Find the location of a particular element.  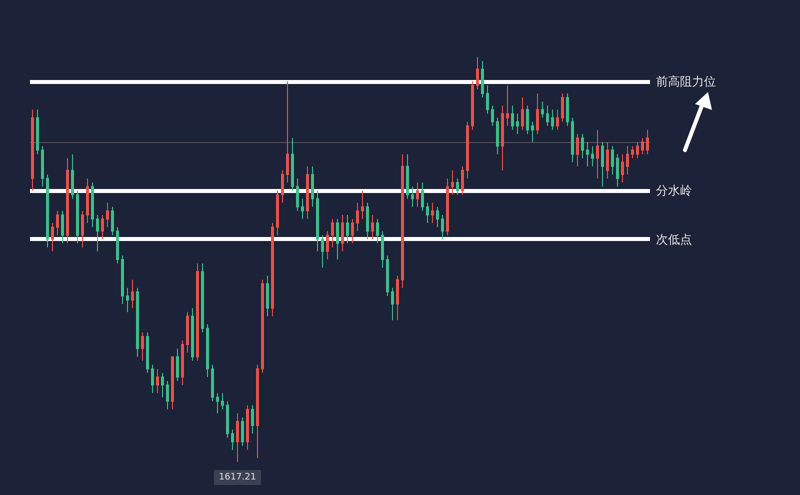

ref-line-label: 次低点 is located at coordinates (674, 239).